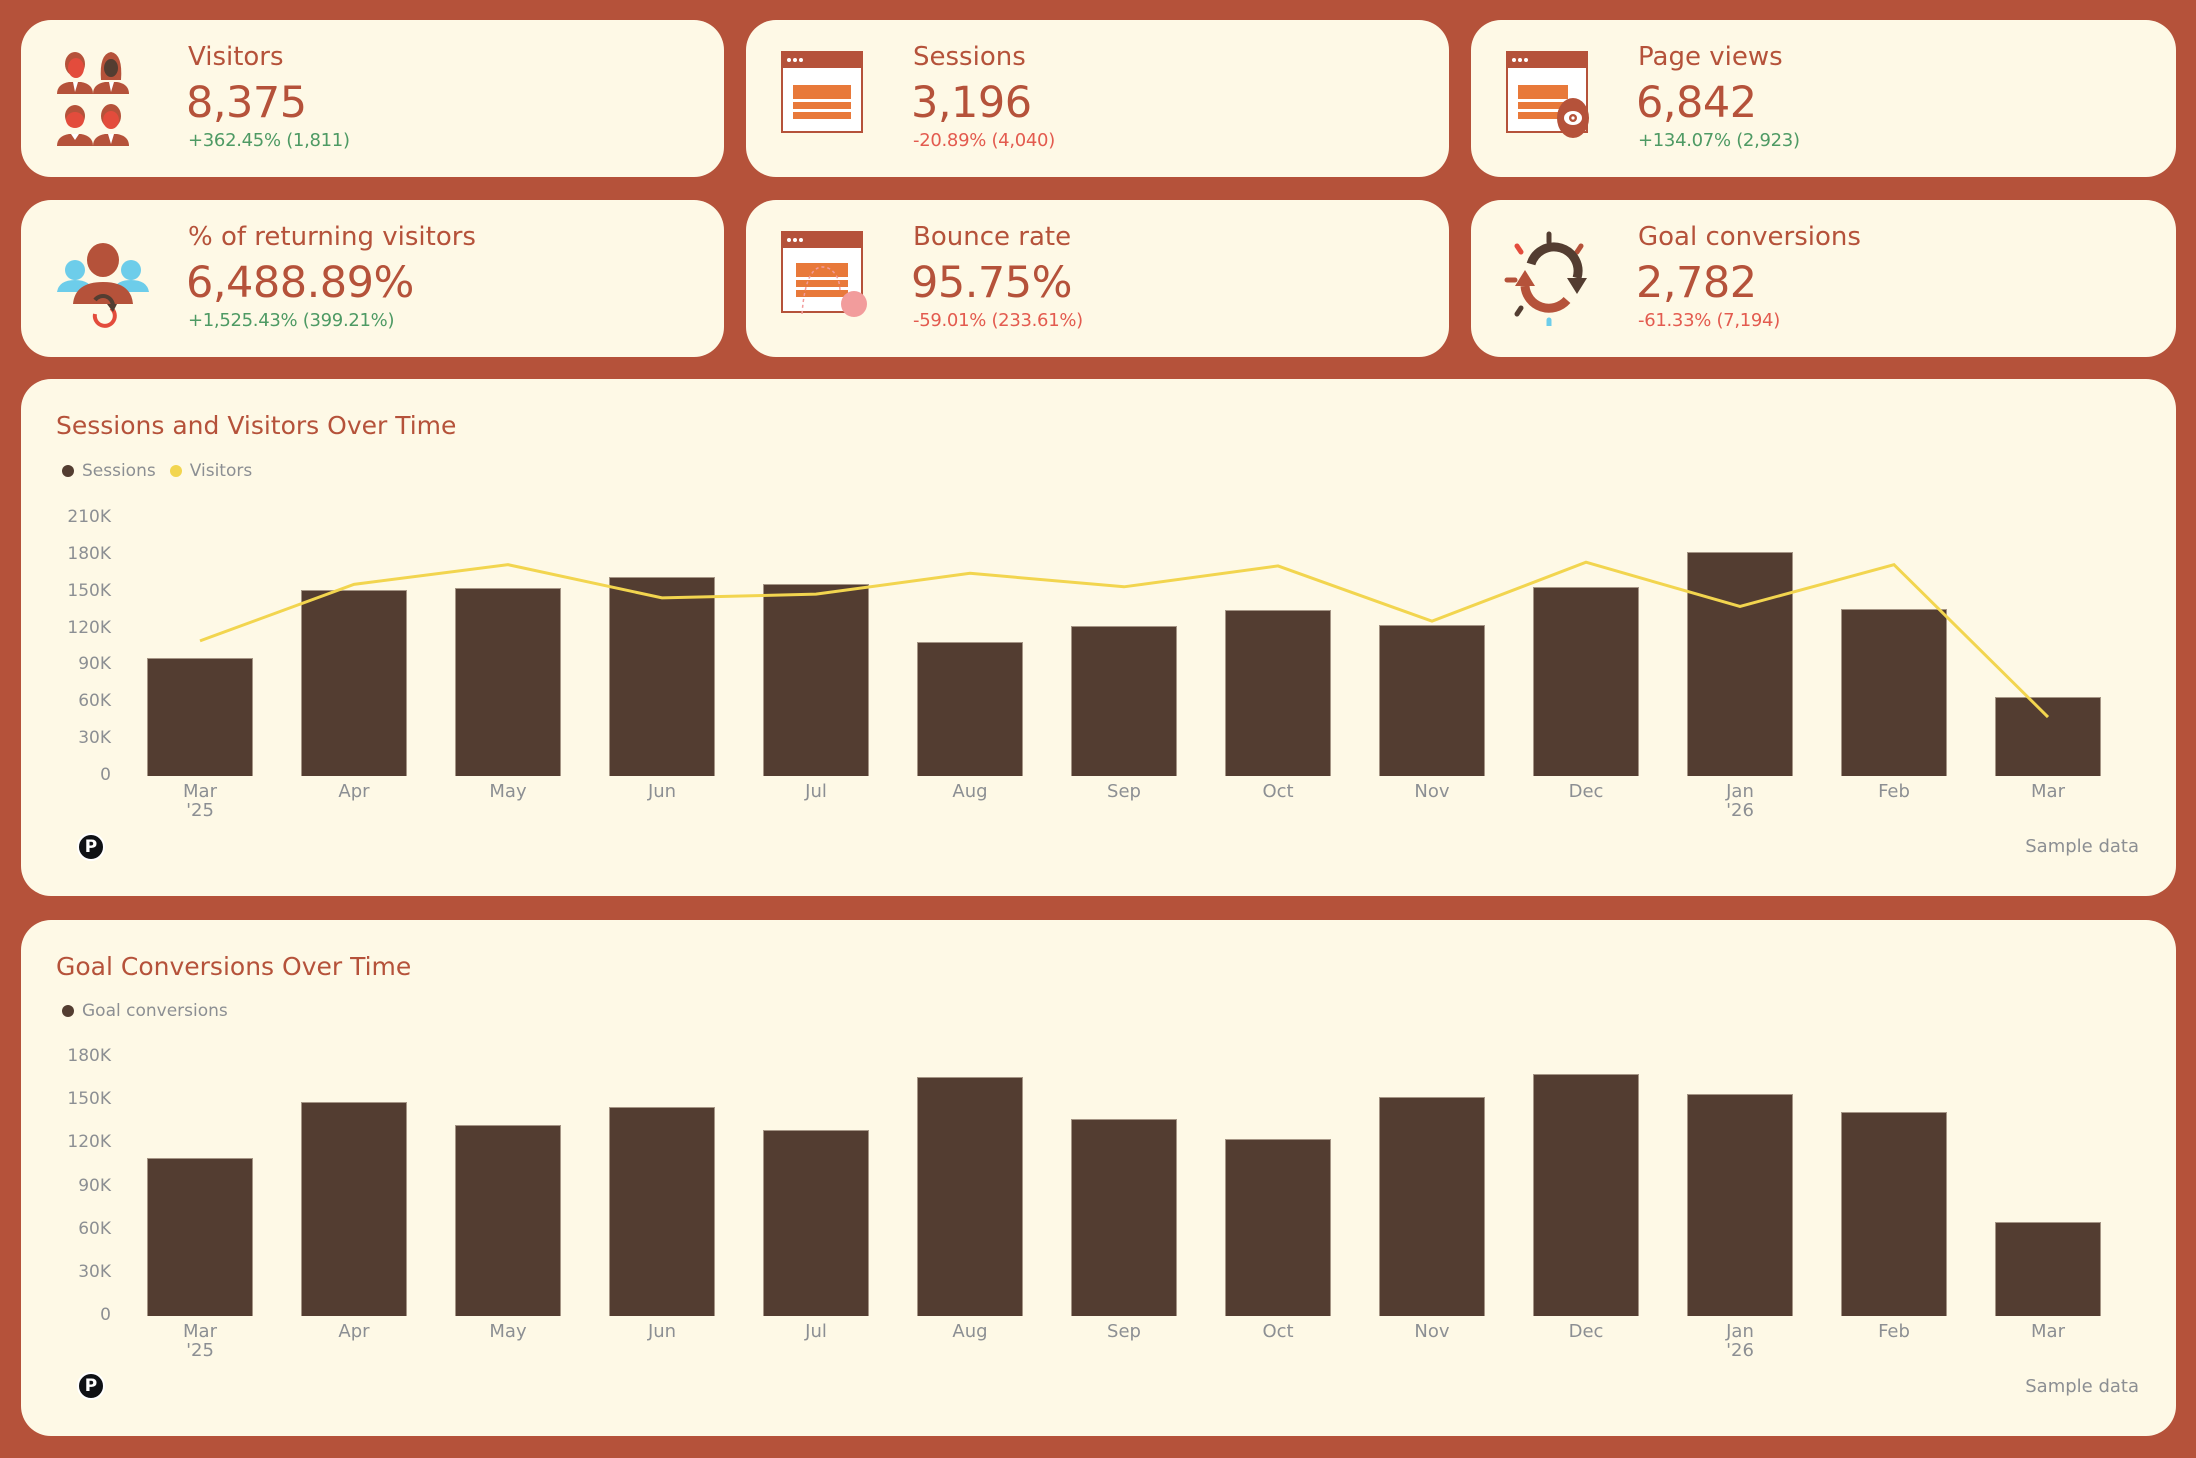  I want to click on kpi-label: % of returning visitors, so click(332, 237).